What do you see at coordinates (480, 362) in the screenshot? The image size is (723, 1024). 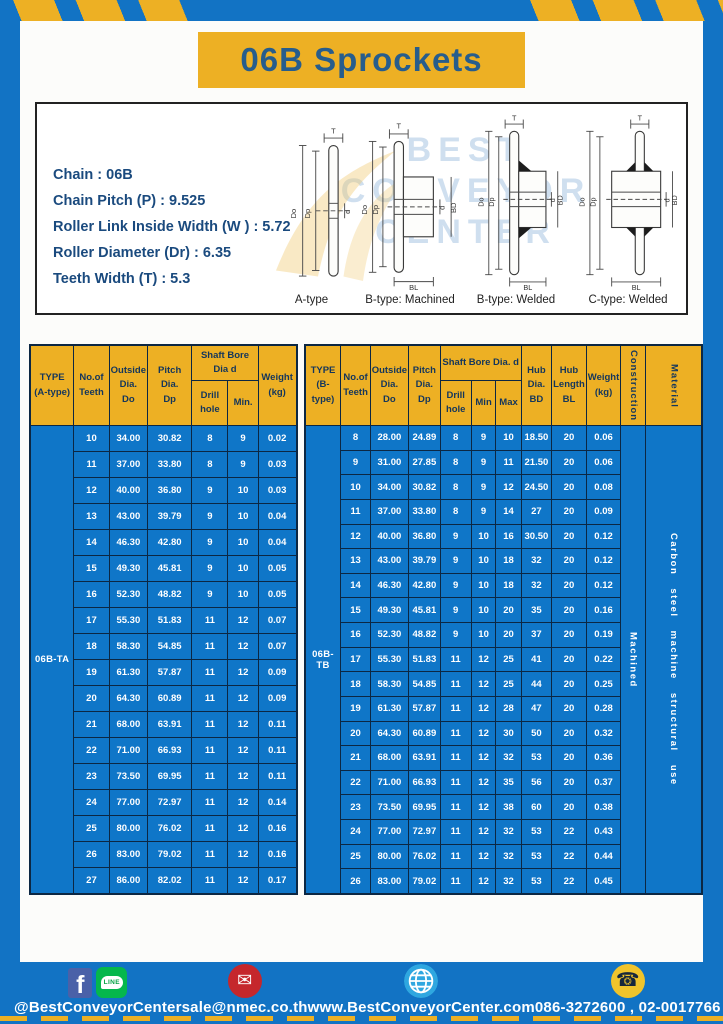 I see `col-header-shaft-bore: Shaft Bore Dia. d` at bounding box center [480, 362].